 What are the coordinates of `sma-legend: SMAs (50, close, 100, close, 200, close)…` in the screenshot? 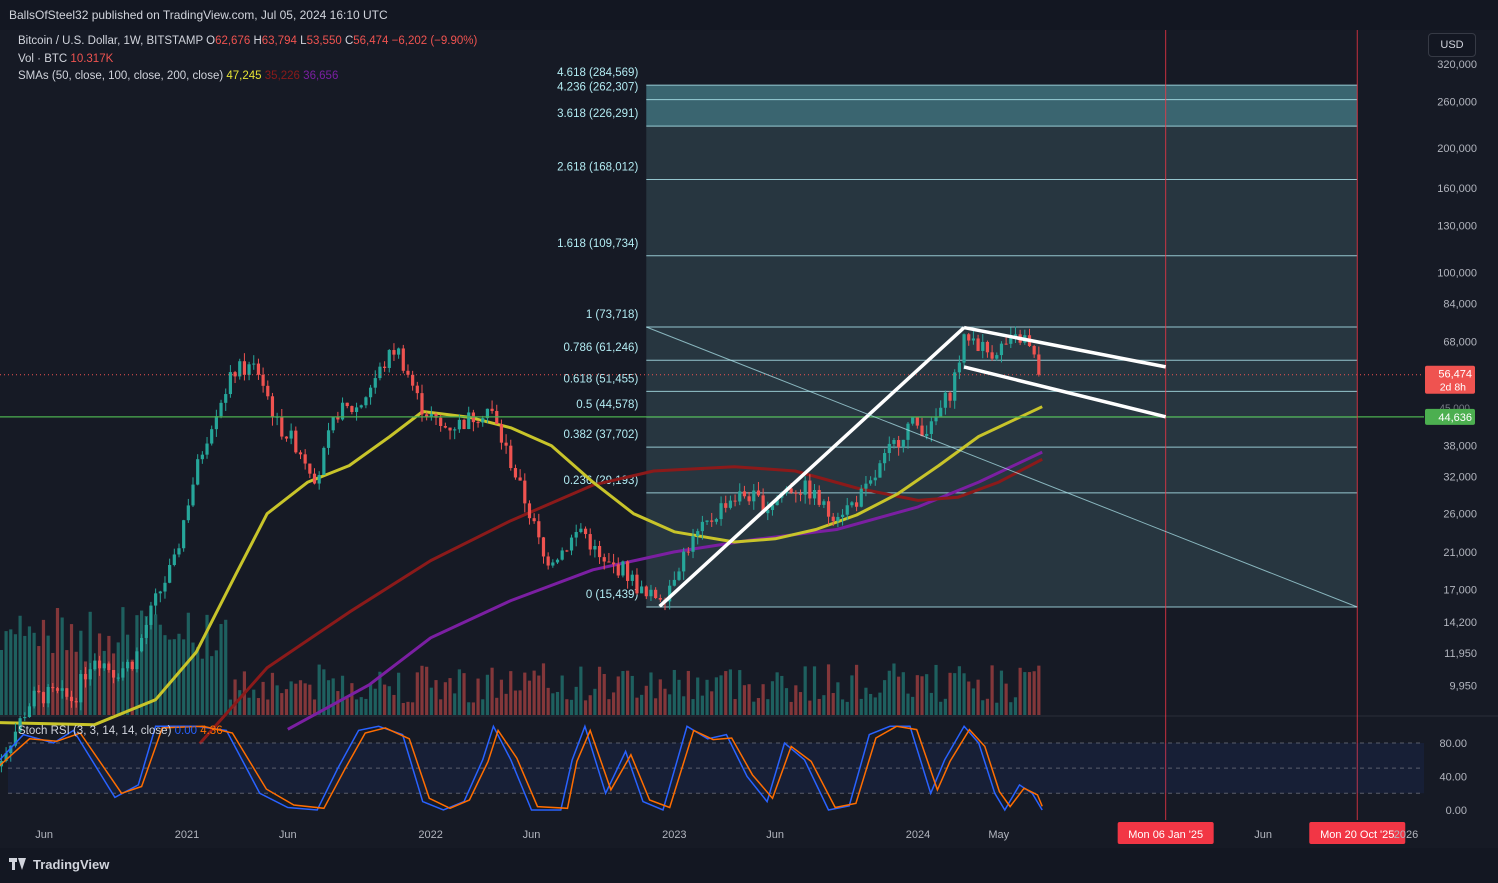 It's located at (178, 76).